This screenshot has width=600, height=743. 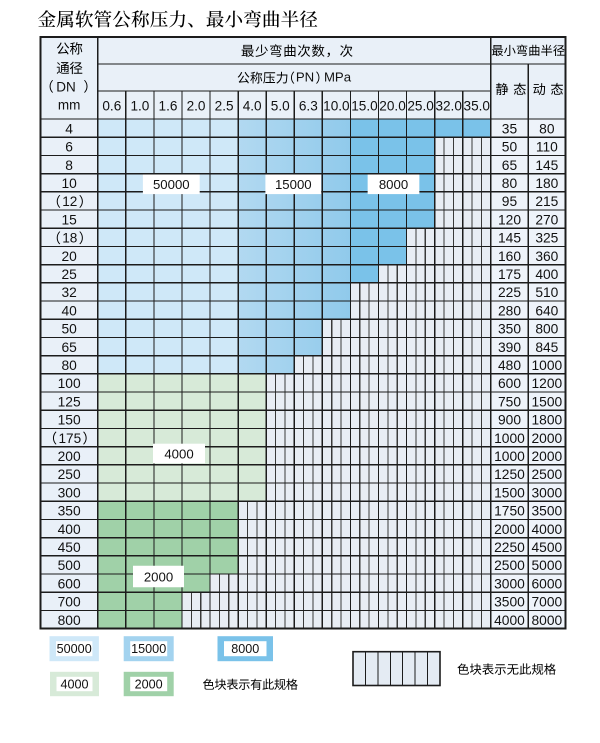 What do you see at coordinates (546, 201) in the screenshot?
I see `svg-text: 215` at bounding box center [546, 201].